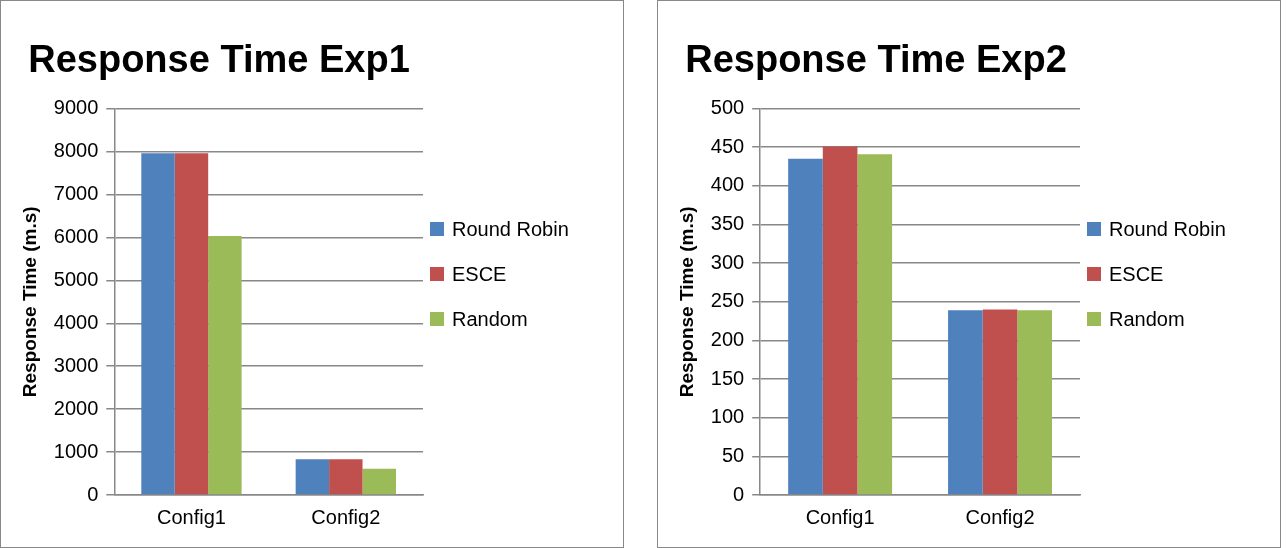 The height and width of the screenshot is (548, 1287). I want to click on y-tick-label: 450, so click(727, 145).